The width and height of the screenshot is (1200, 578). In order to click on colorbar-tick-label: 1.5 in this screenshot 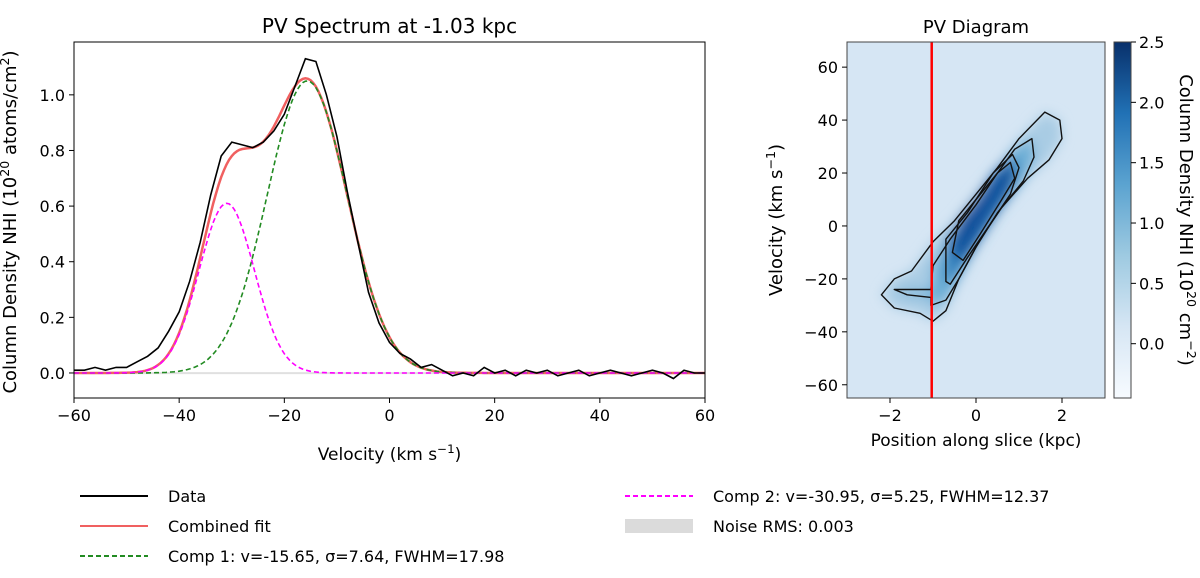, I will do `click(1151, 163)`.